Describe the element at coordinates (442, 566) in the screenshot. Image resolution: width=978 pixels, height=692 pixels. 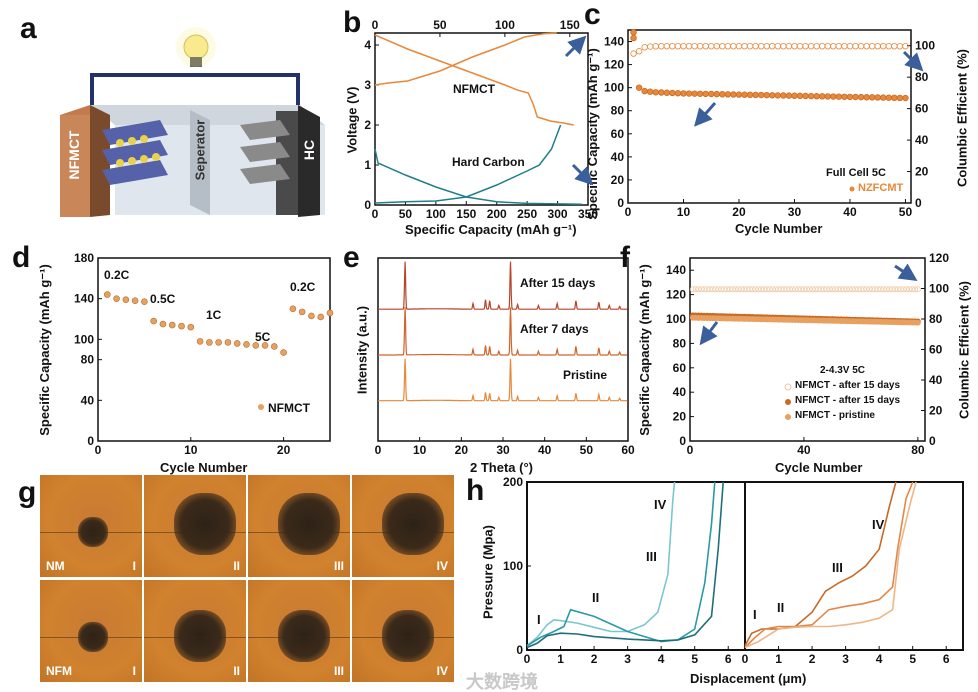
I see `stage-label: IV` at that location.